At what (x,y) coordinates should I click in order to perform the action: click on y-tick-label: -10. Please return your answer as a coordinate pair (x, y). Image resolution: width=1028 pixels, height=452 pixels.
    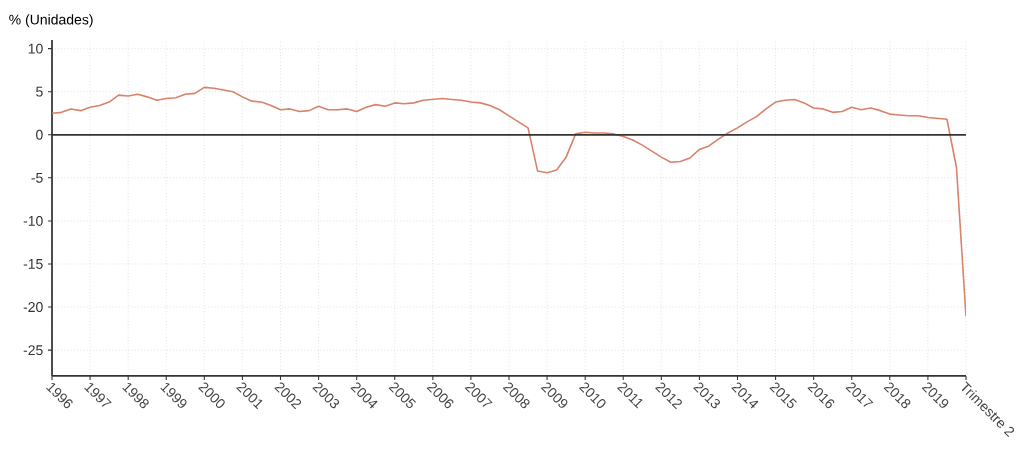
    Looking at the image, I should click on (33, 220).